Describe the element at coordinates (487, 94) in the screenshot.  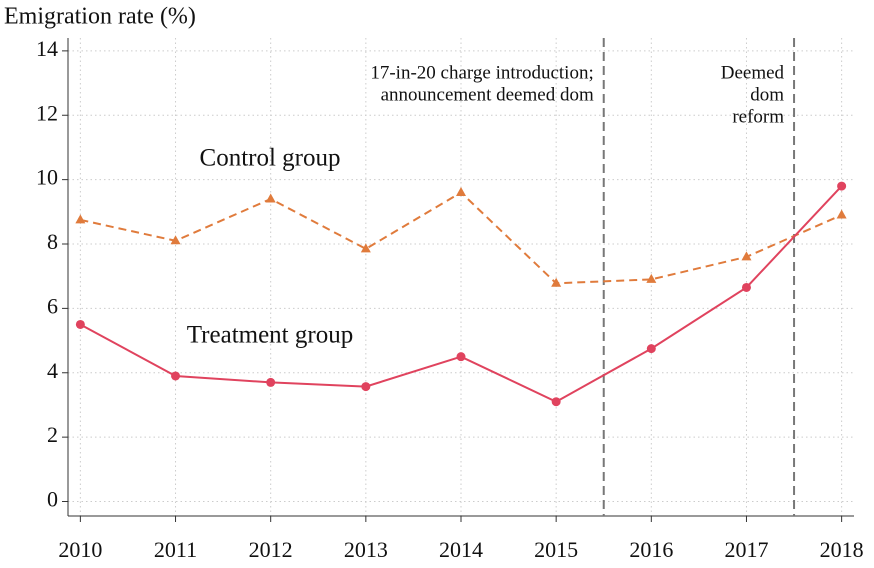
I see `annotation: announcement deemed dom` at that location.